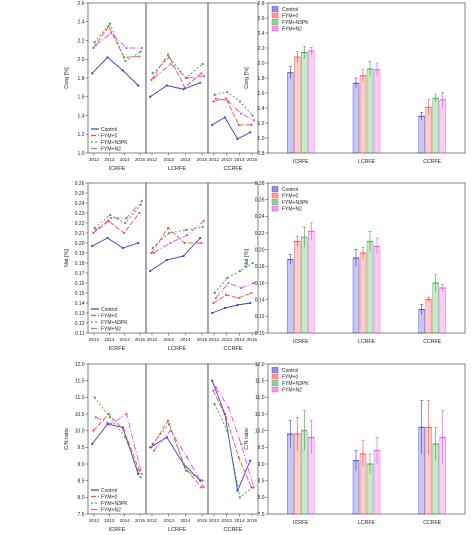 This screenshot has width=474, height=535. Describe the element at coordinates (260, 267) in the screenshot. I see `y-tick-label: 0.18` at that location.